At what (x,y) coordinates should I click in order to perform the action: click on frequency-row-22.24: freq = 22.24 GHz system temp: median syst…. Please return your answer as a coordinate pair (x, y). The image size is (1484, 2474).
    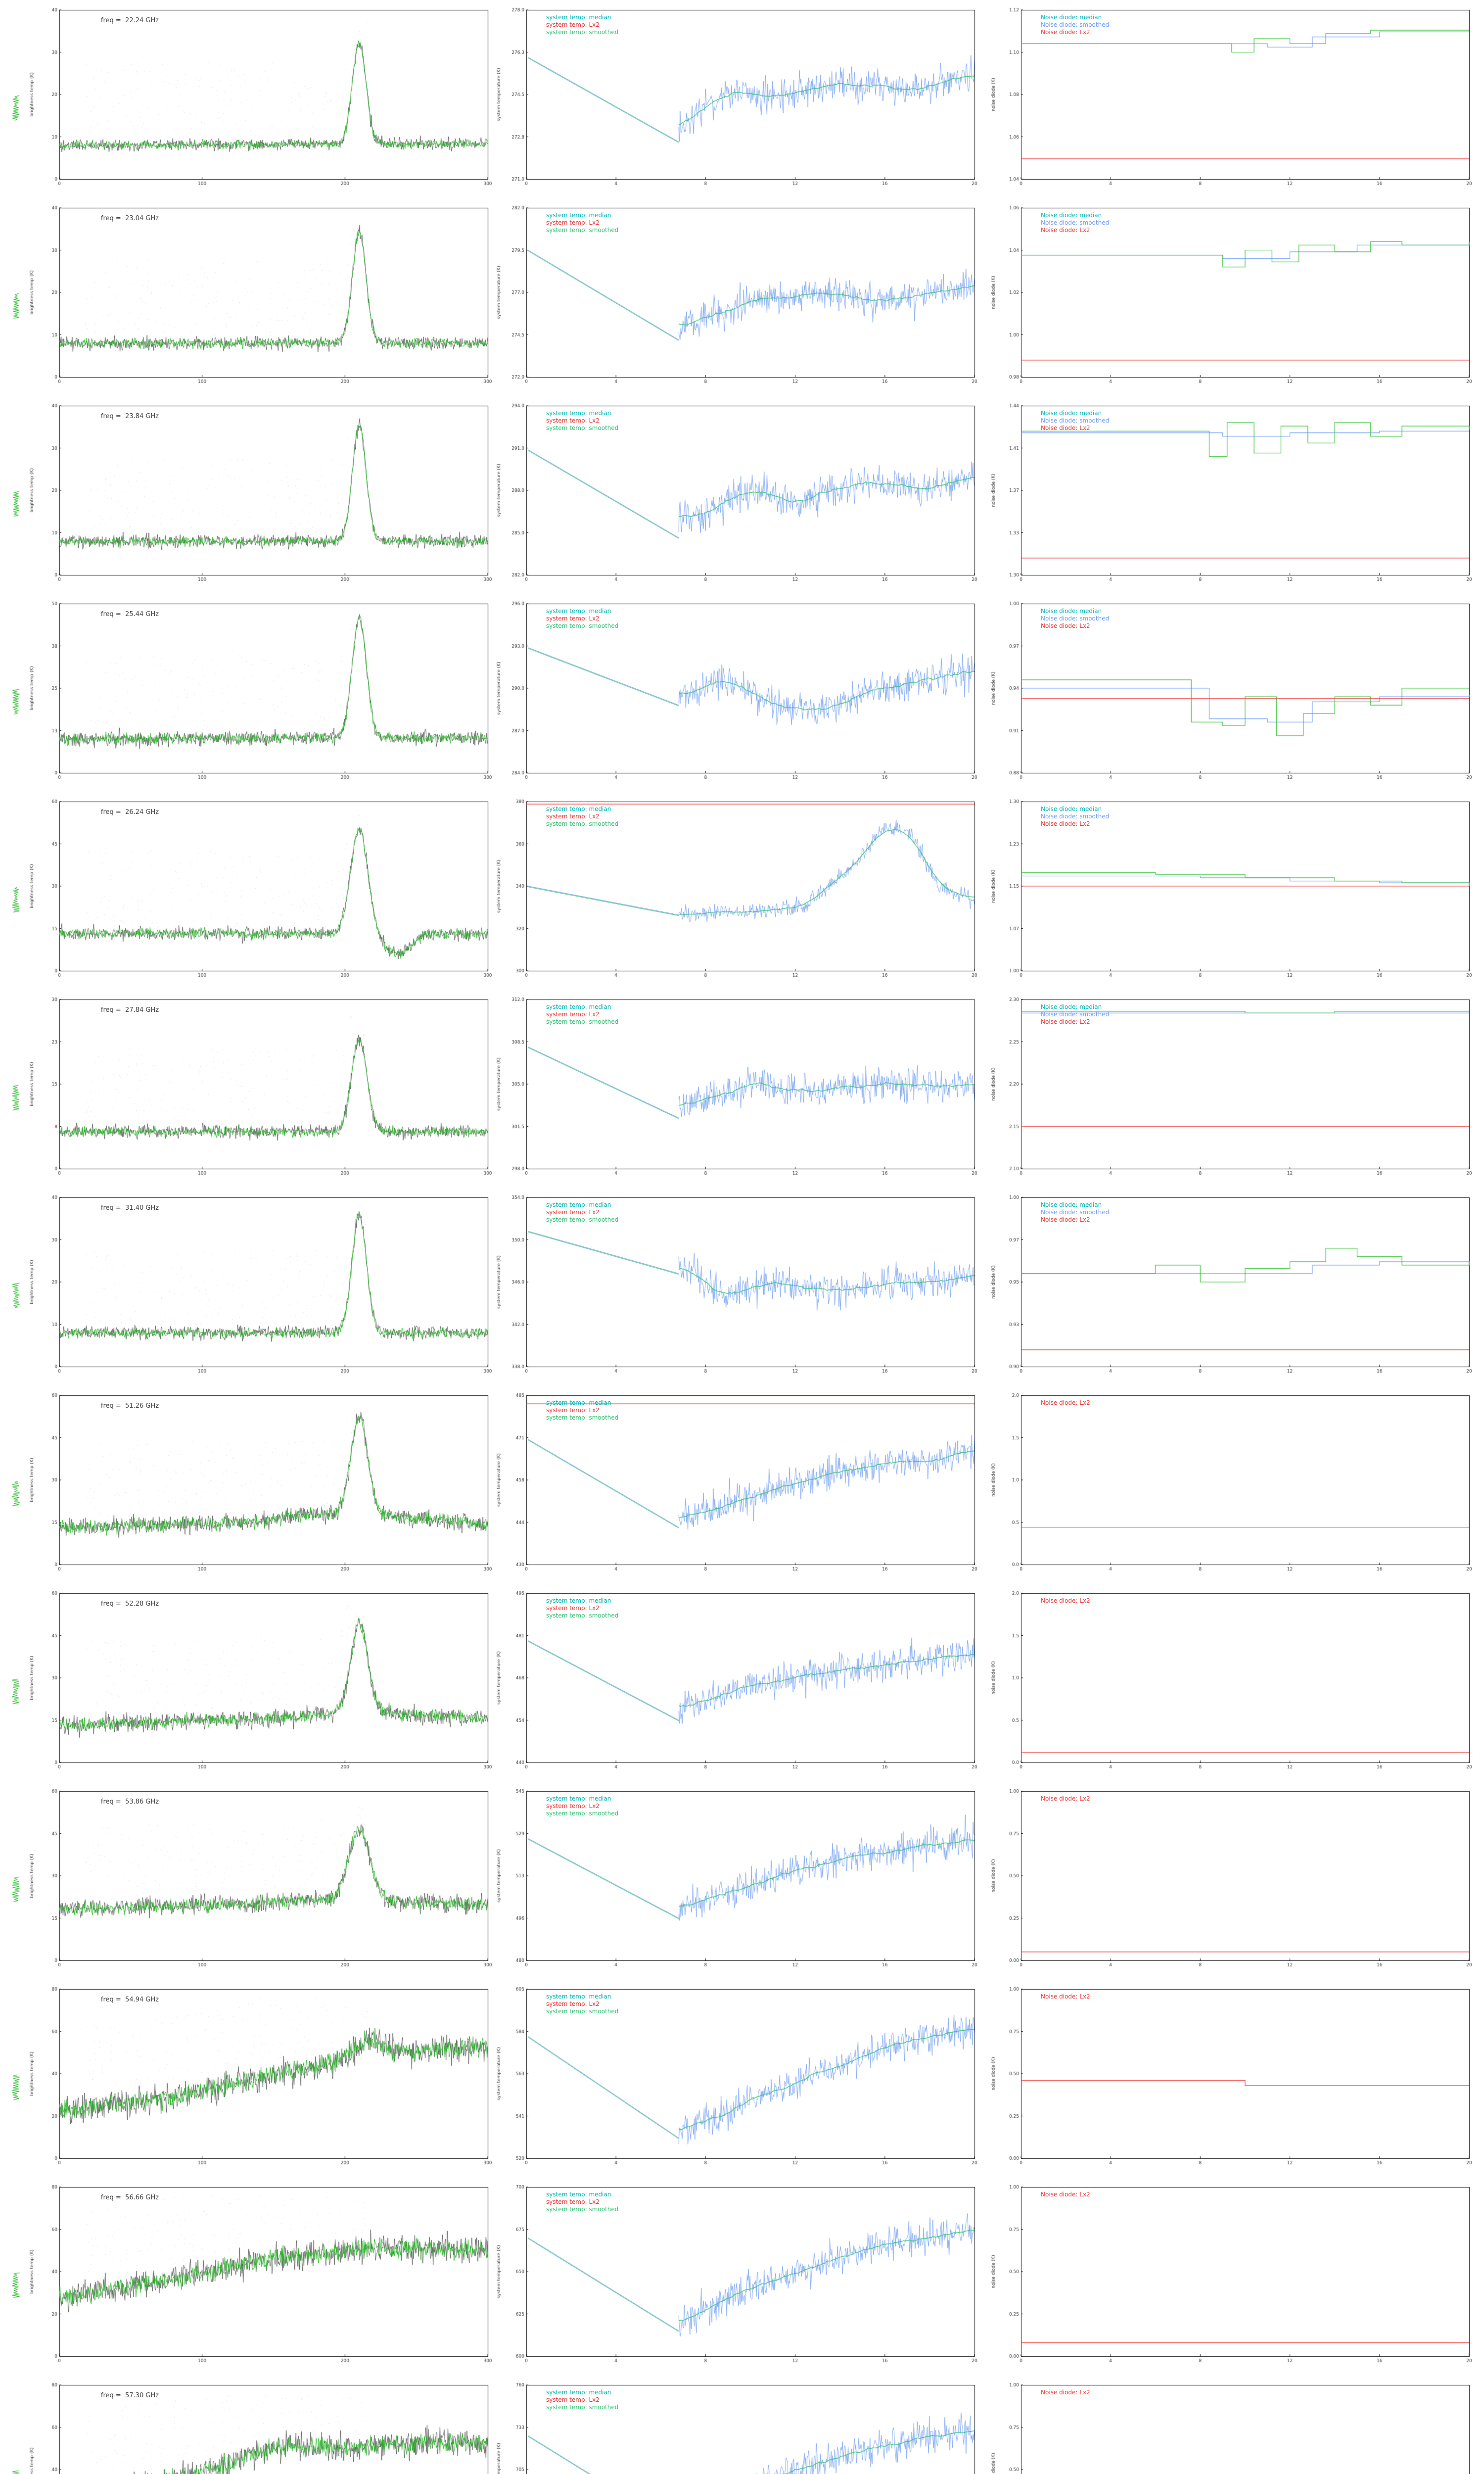
    Looking at the image, I should click on (742, 99).